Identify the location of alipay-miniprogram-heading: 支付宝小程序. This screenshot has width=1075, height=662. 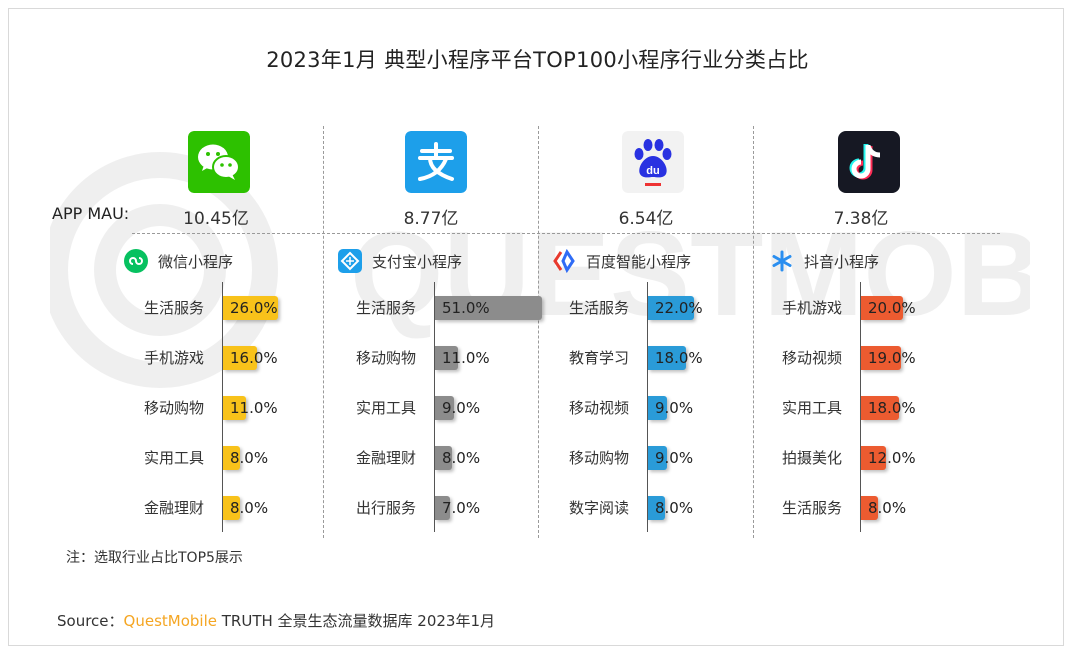
(400, 261).